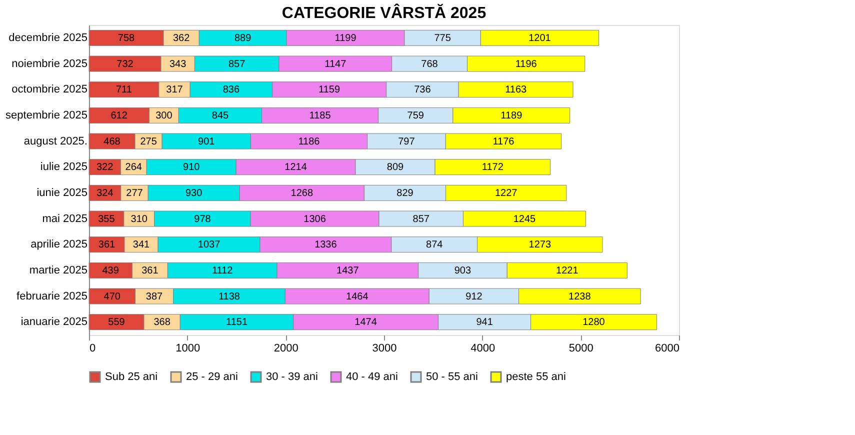 This screenshot has width=855, height=435. I want to click on data-label: 809, so click(395, 168).